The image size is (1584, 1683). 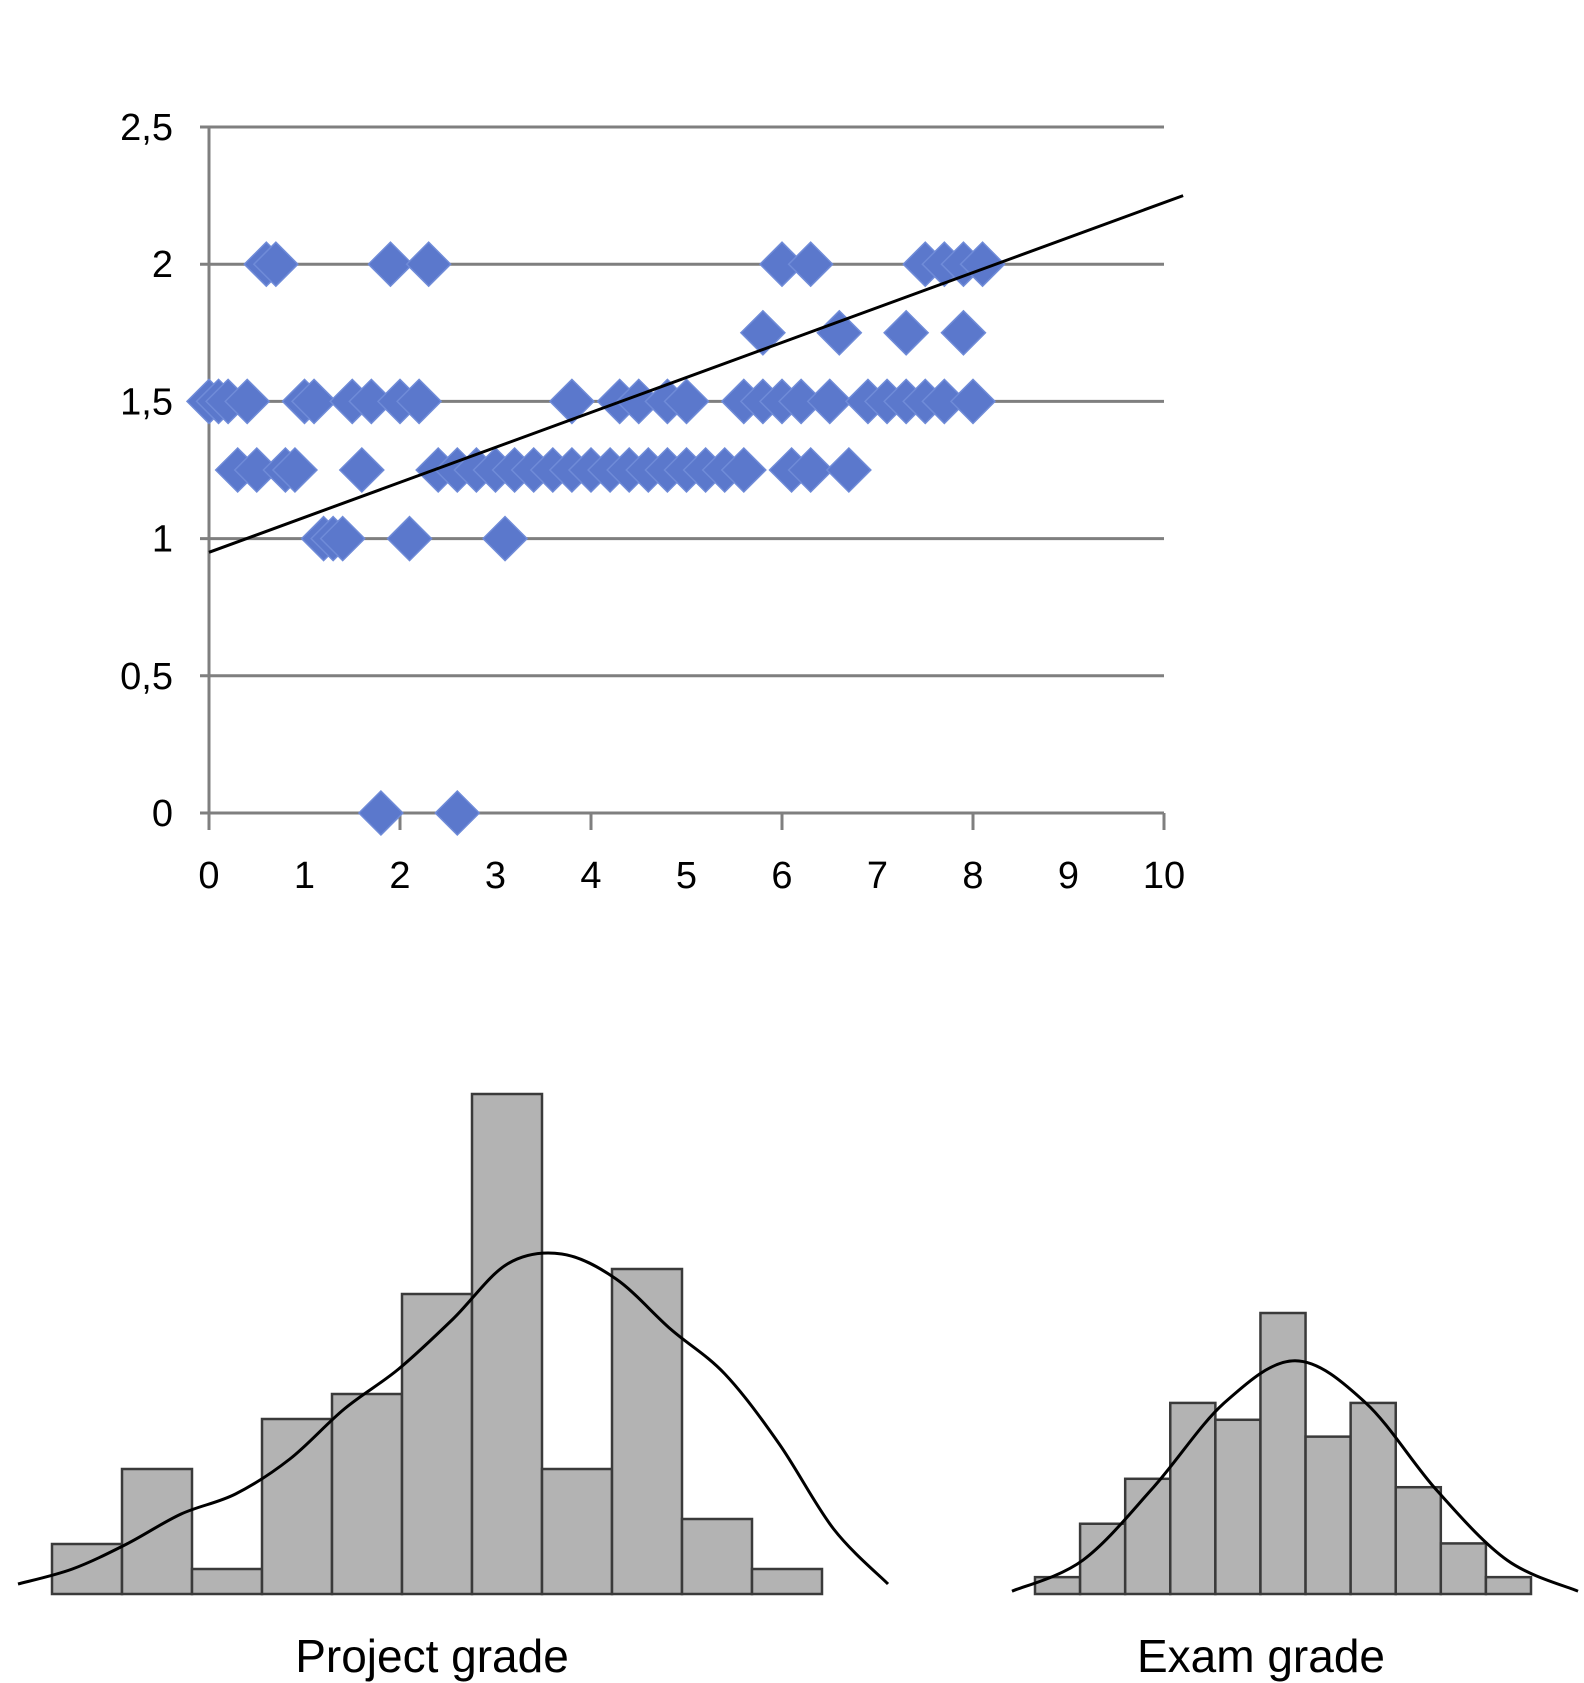 I want to click on x-tick-label: 7, so click(x=877, y=876).